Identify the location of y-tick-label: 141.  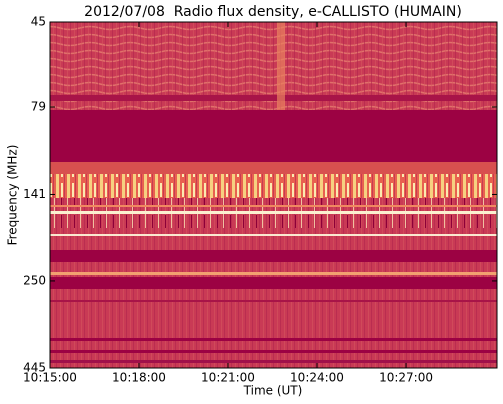
(34, 194).